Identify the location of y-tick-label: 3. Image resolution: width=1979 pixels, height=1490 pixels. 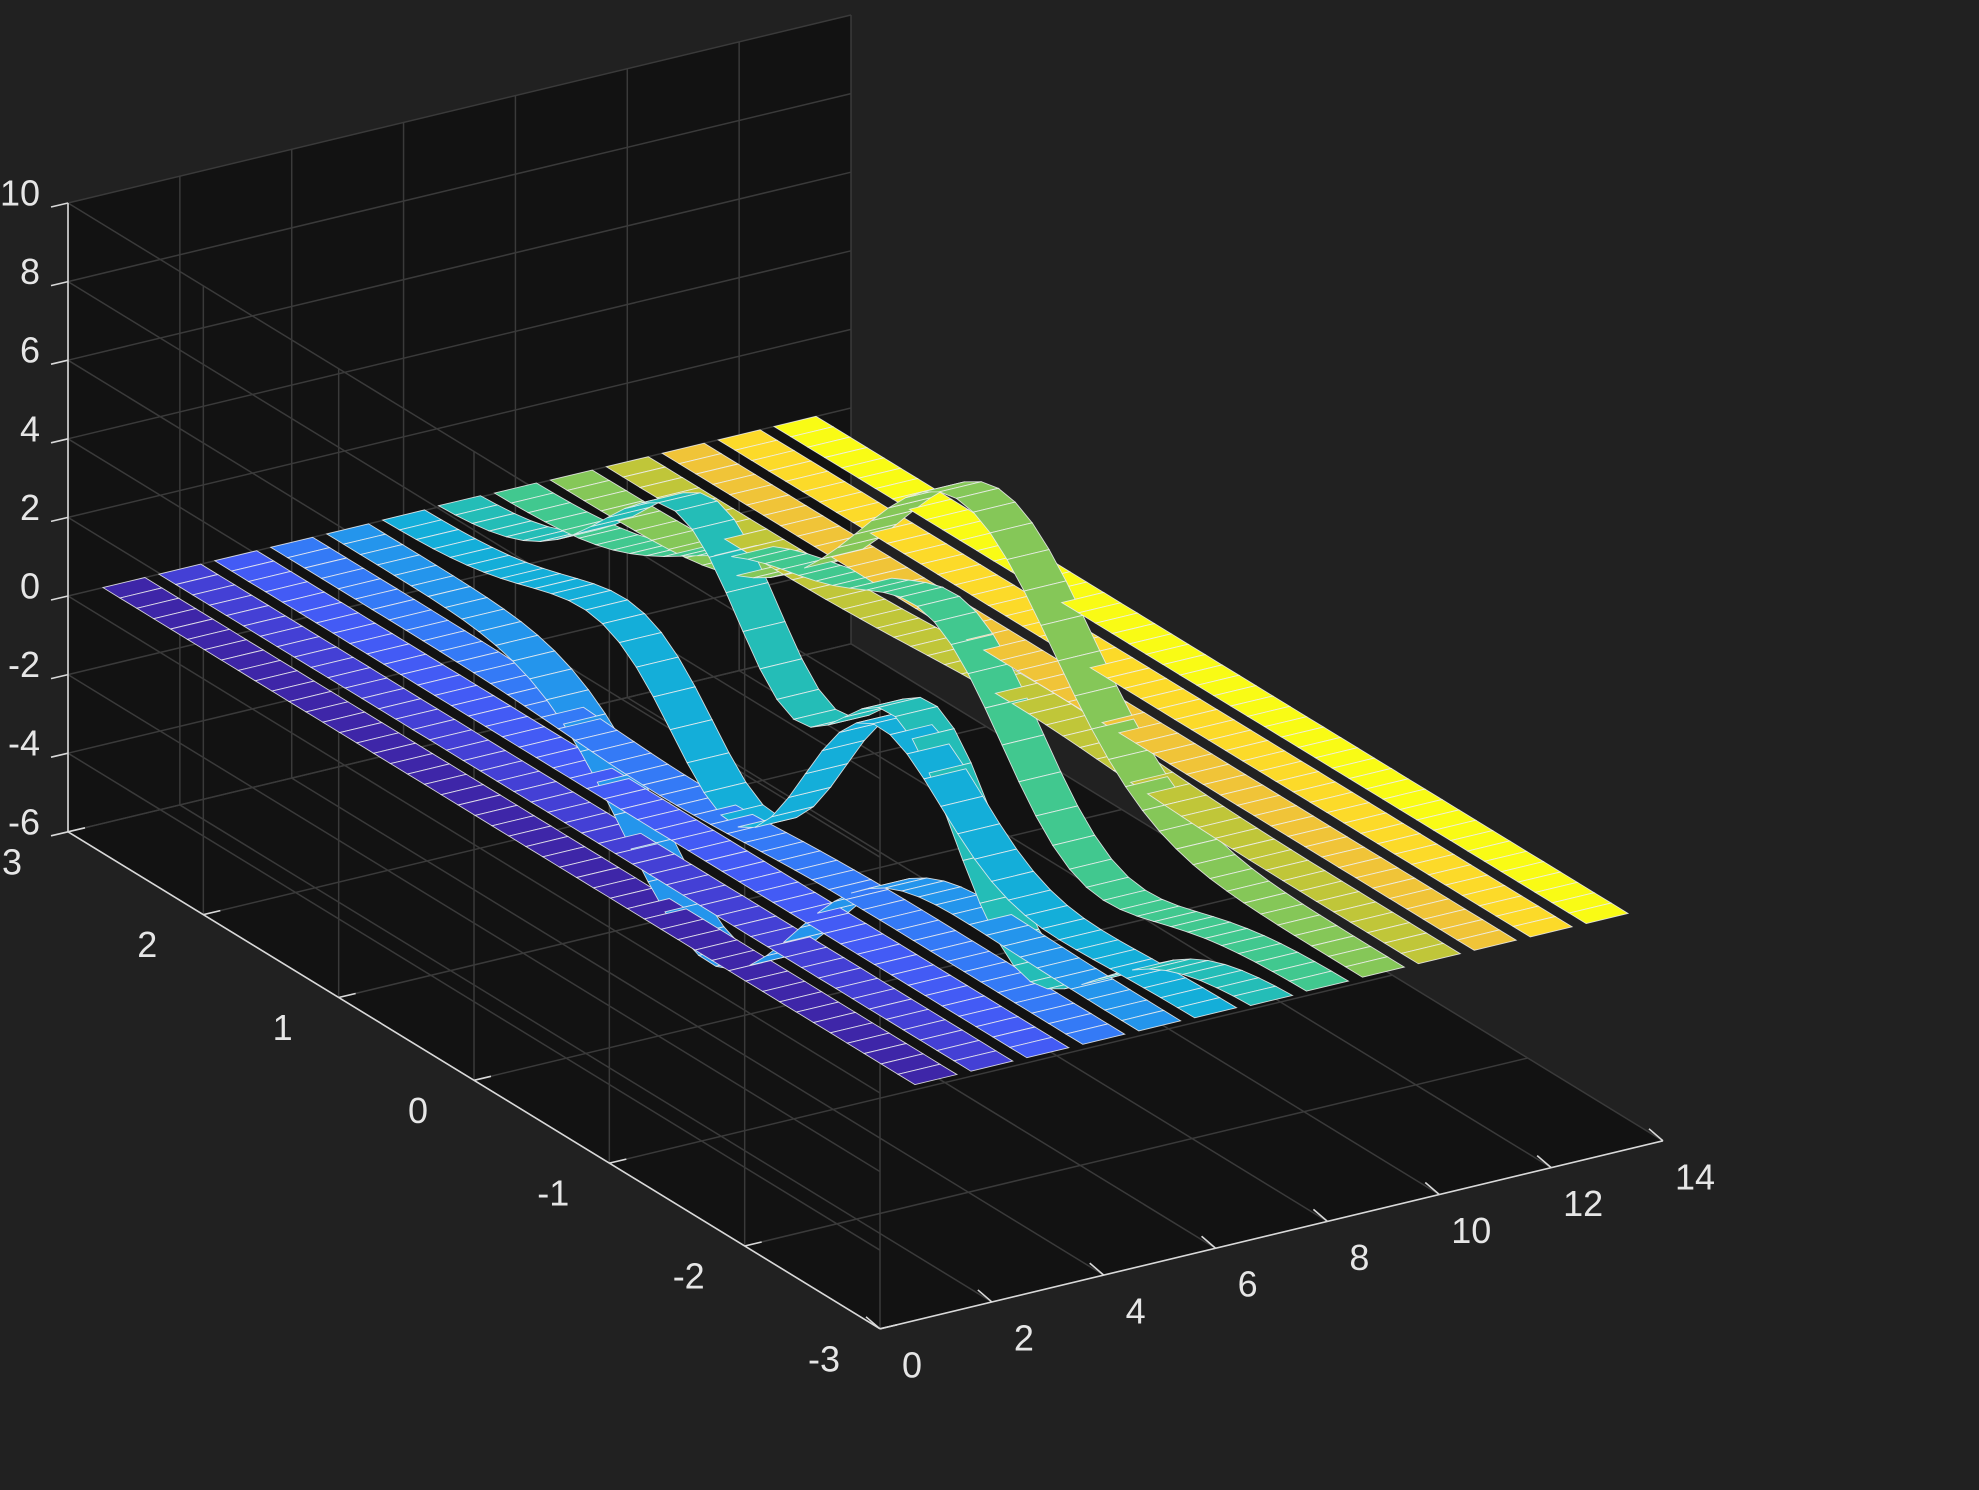
(12, 861).